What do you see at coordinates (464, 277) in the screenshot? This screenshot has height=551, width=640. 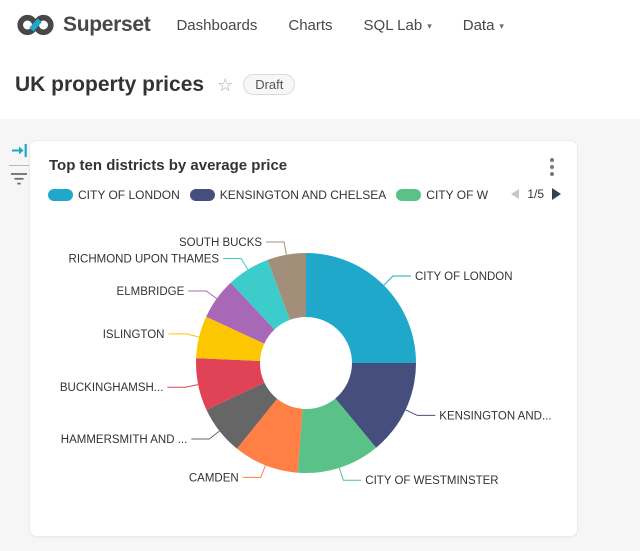 I see `pie-label-city-of-london: CITY OF LONDON` at bounding box center [464, 277].